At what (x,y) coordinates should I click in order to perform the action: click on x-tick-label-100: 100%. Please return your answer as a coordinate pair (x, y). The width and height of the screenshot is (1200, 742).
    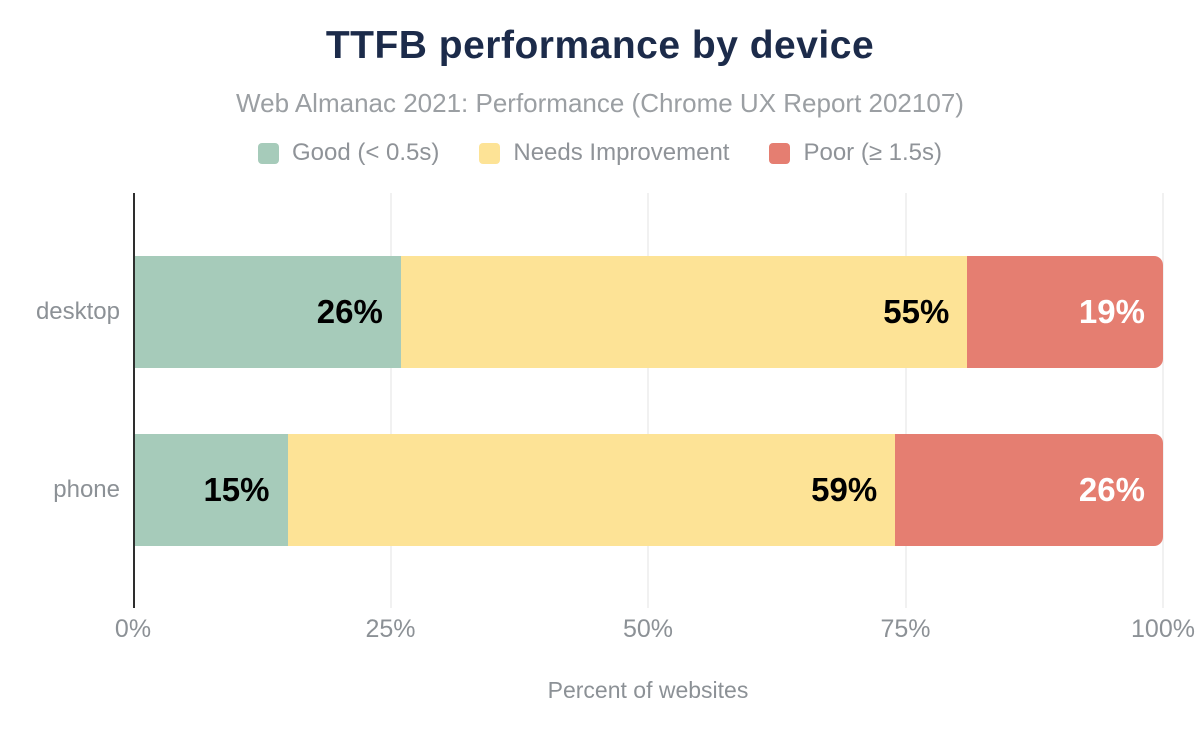
    Looking at the image, I should click on (1163, 629).